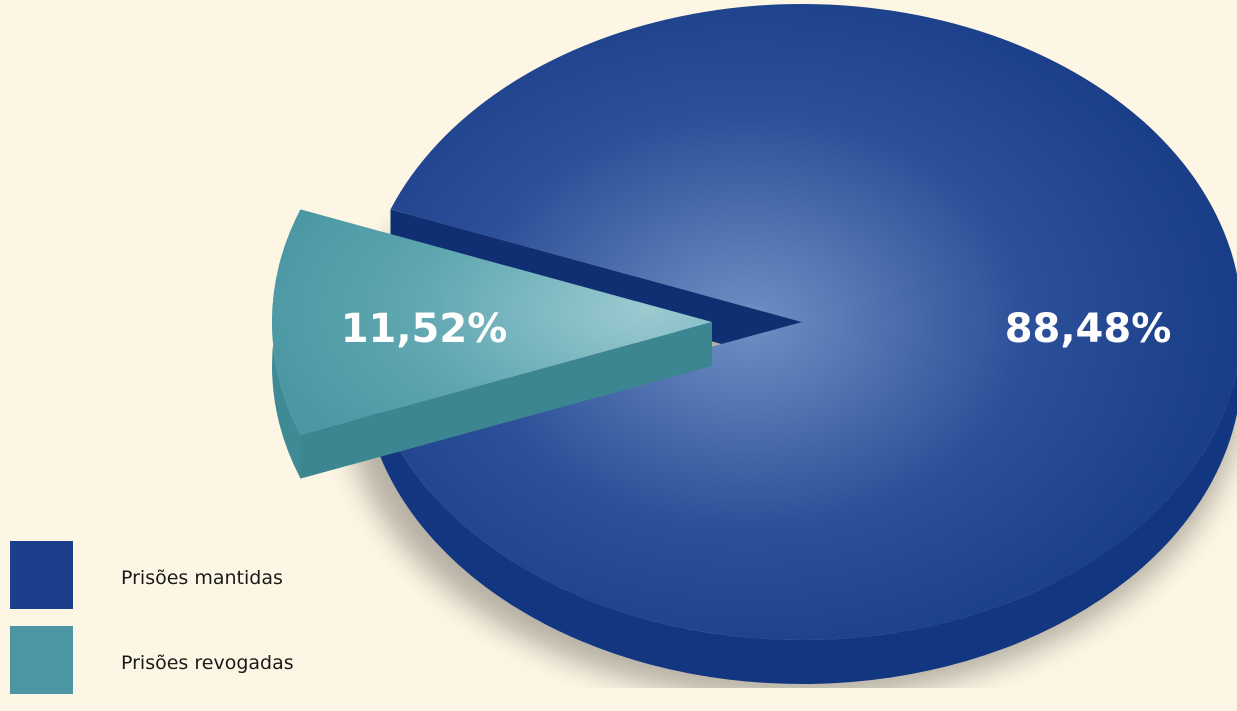 The image size is (1237, 711). Describe the element at coordinates (207, 663) in the screenshot. I see `legend-label-revogadas: Prisões revogadas` at that location.